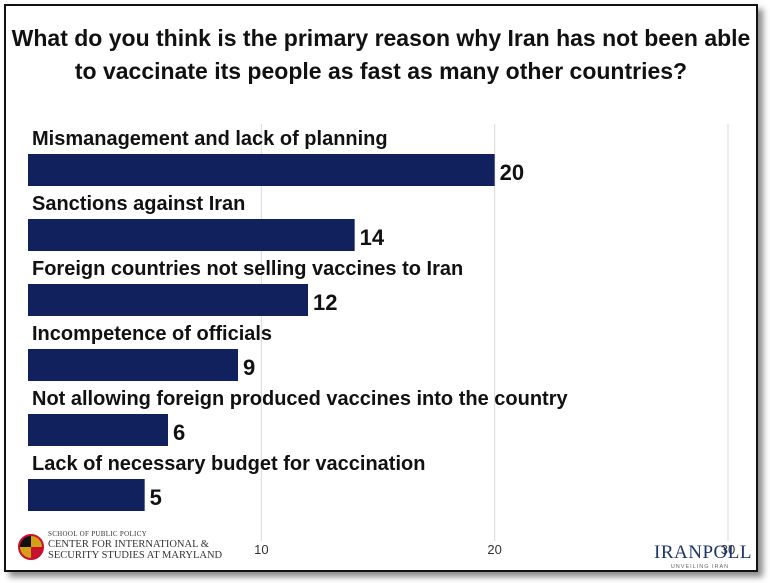  I want to click on category-label: Sanctions against Iran, so click(138, 204).